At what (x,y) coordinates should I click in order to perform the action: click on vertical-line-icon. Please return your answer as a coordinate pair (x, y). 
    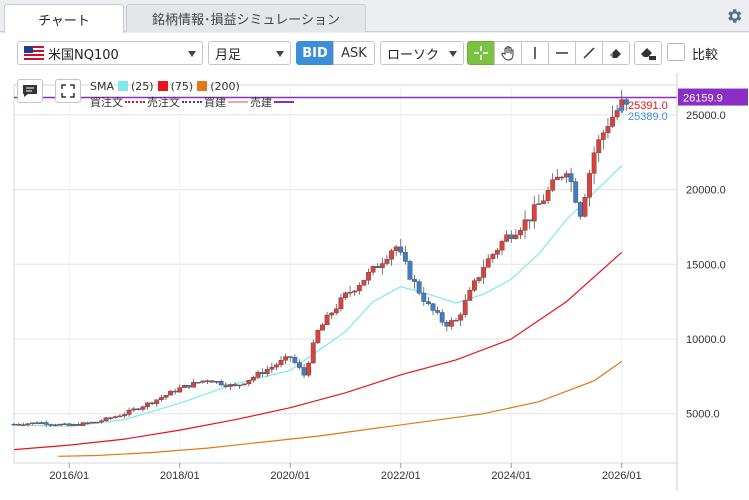
    Looking at the image, I should click on (535, 53).